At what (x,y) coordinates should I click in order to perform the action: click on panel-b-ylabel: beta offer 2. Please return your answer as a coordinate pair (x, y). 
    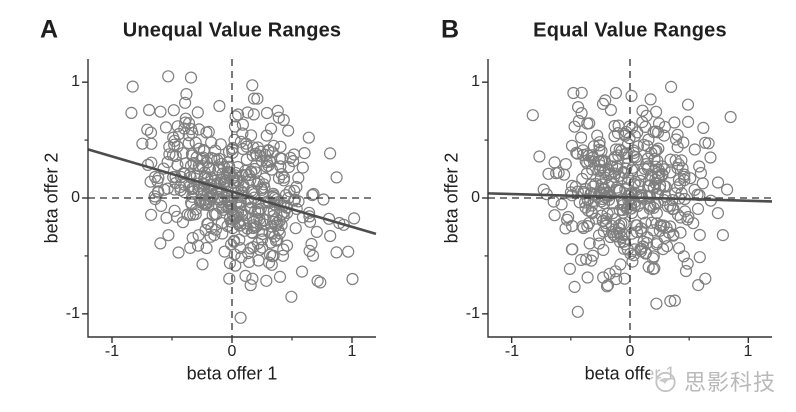
    Looking at the image, I should click on (451, 198).